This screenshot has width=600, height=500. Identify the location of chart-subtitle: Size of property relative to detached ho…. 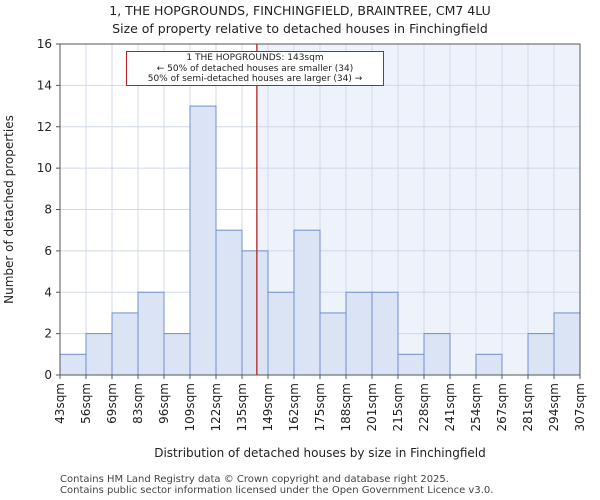
(300, 28).